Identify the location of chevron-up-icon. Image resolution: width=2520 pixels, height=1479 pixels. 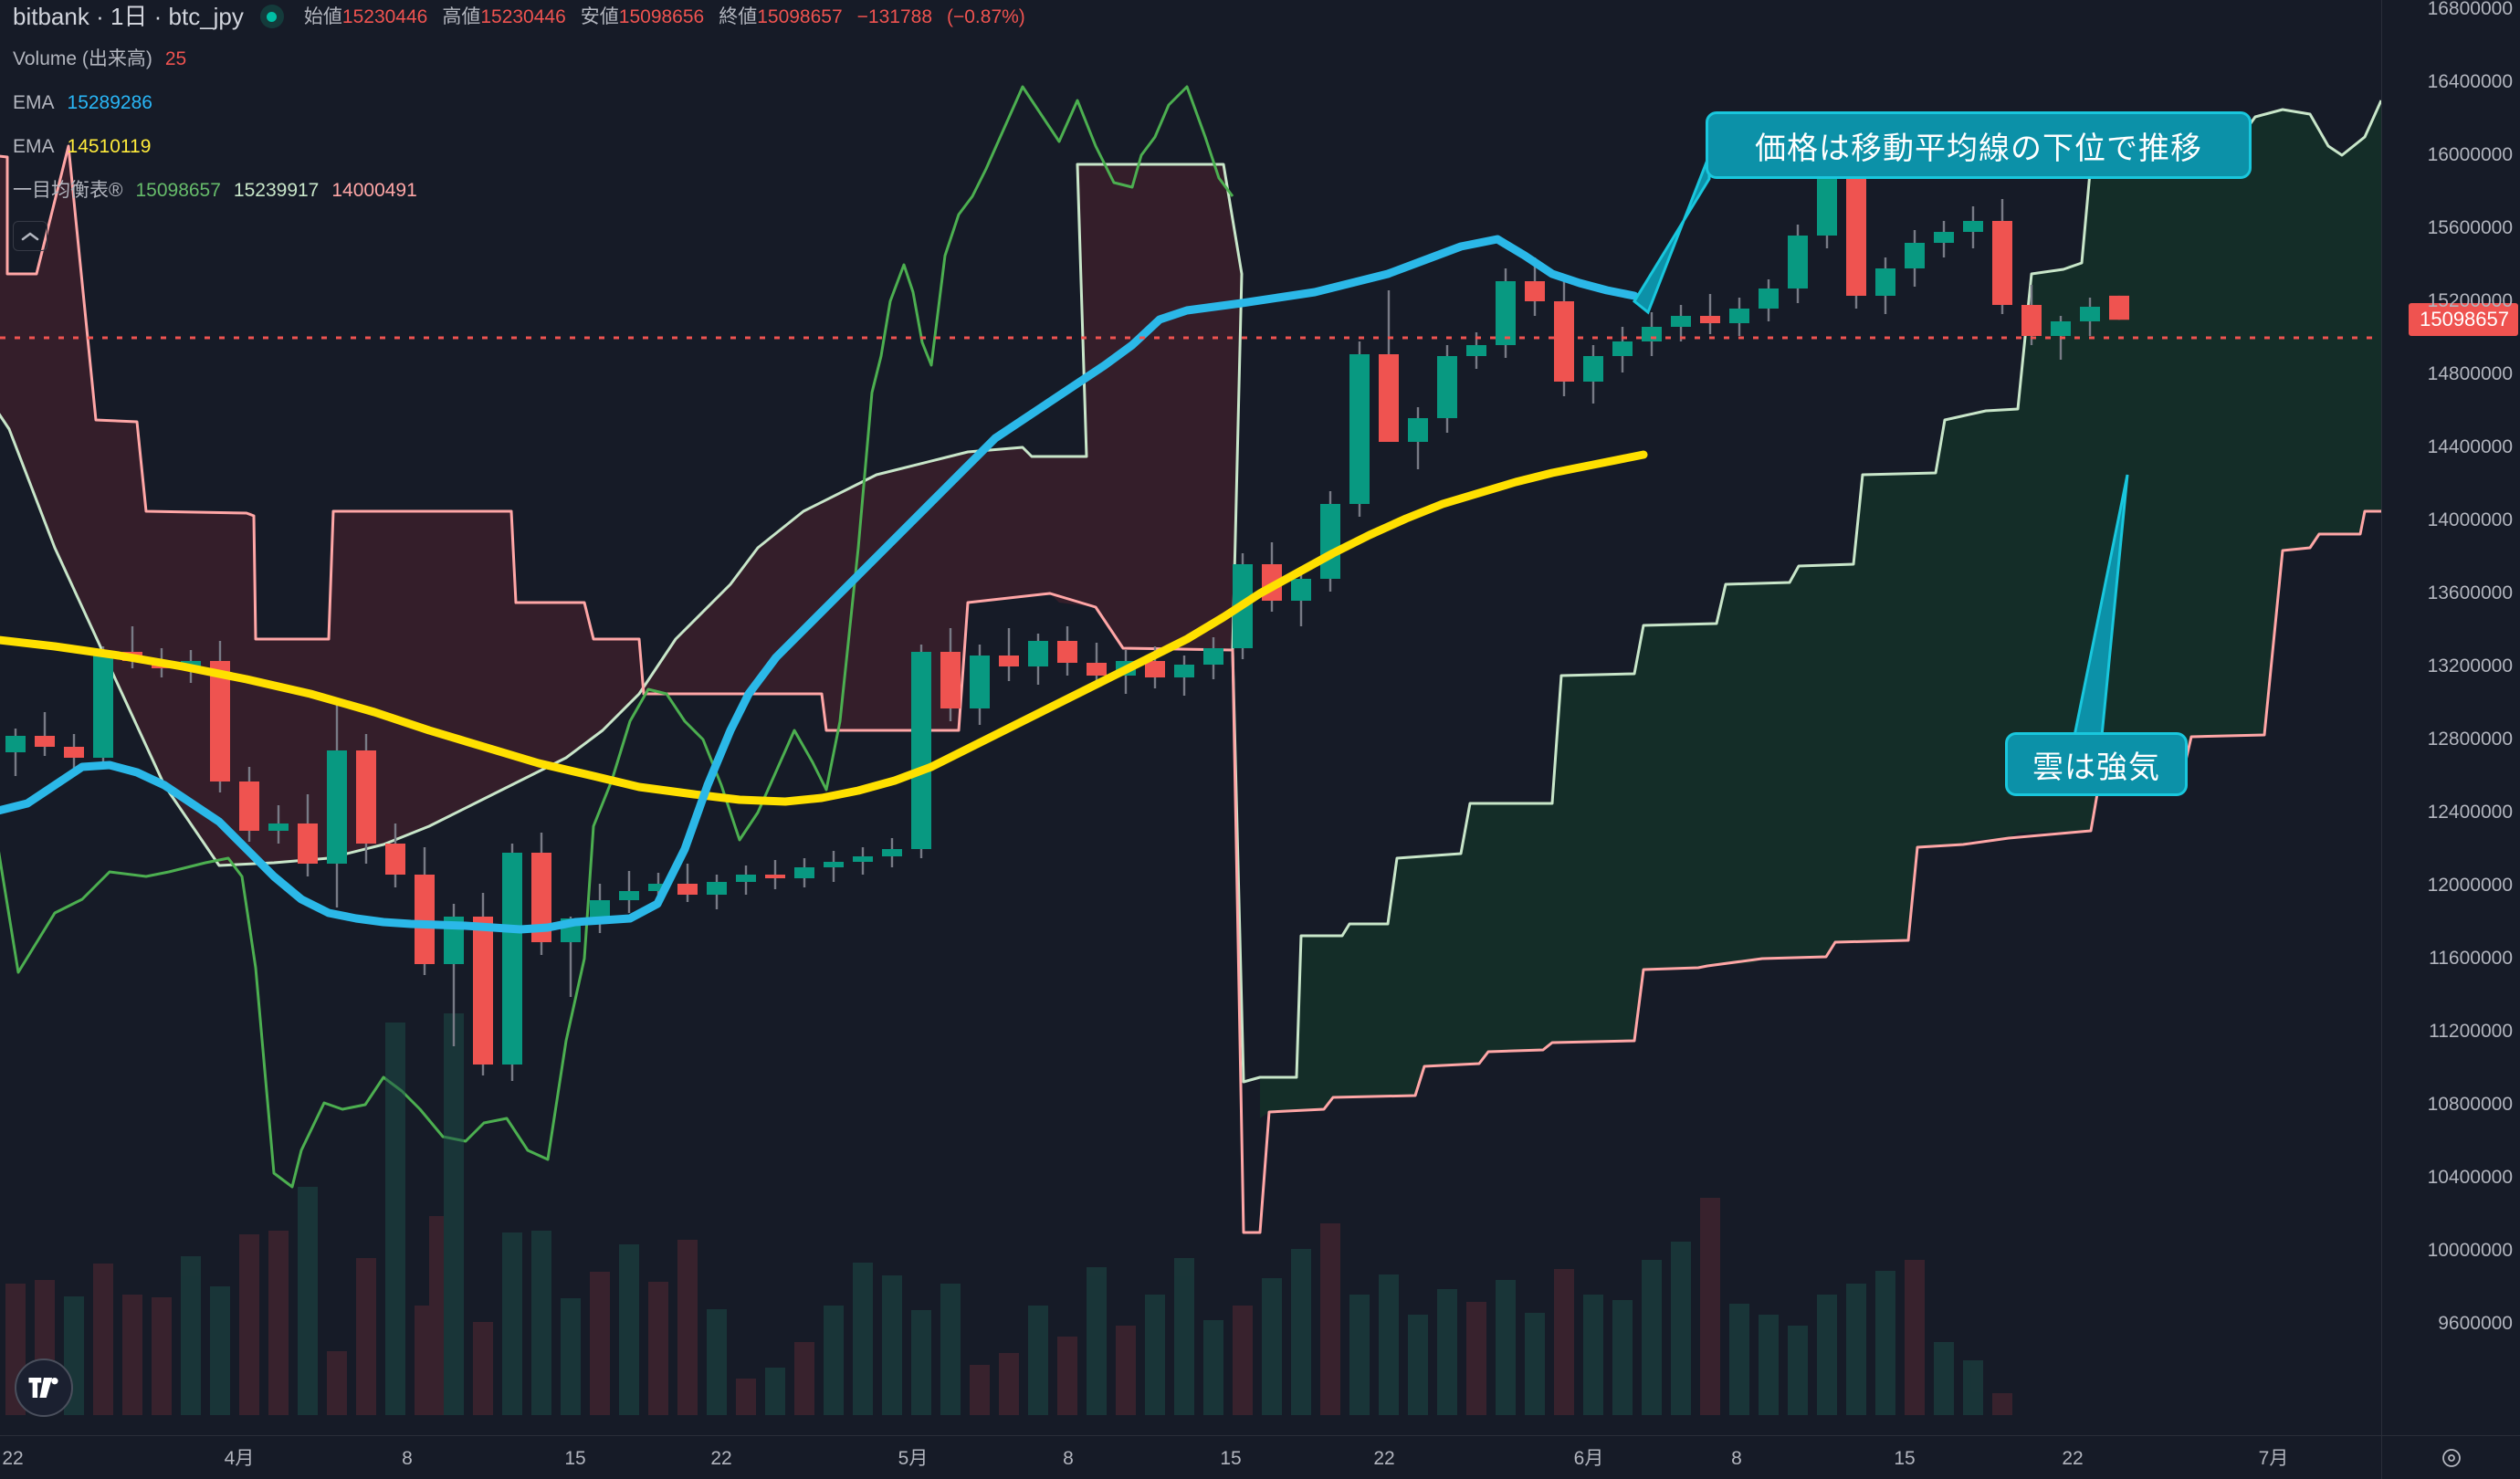
(30, 236).